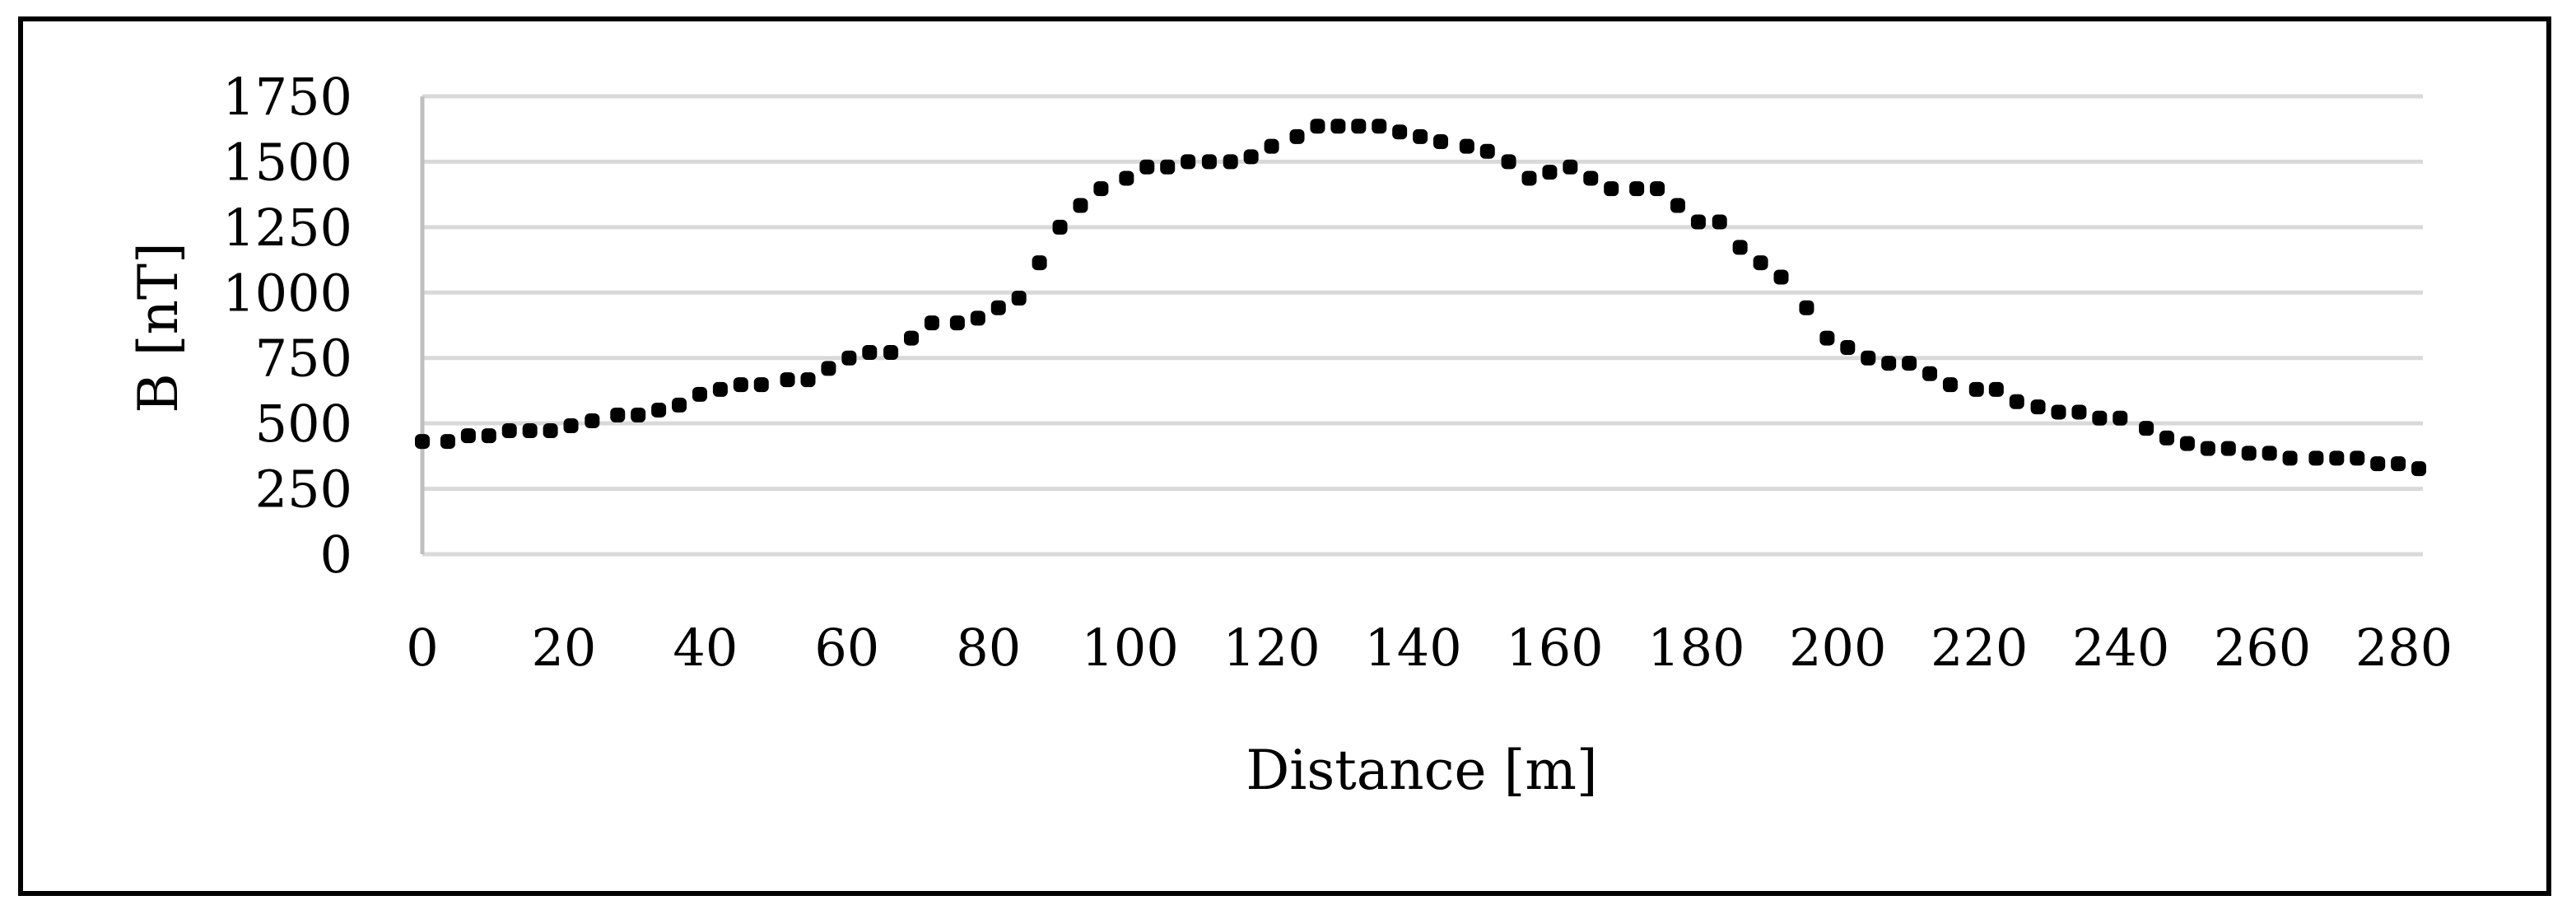 The image size is (2576, 919). I want to click on y-tick-label: 1500, so click(287, 162).